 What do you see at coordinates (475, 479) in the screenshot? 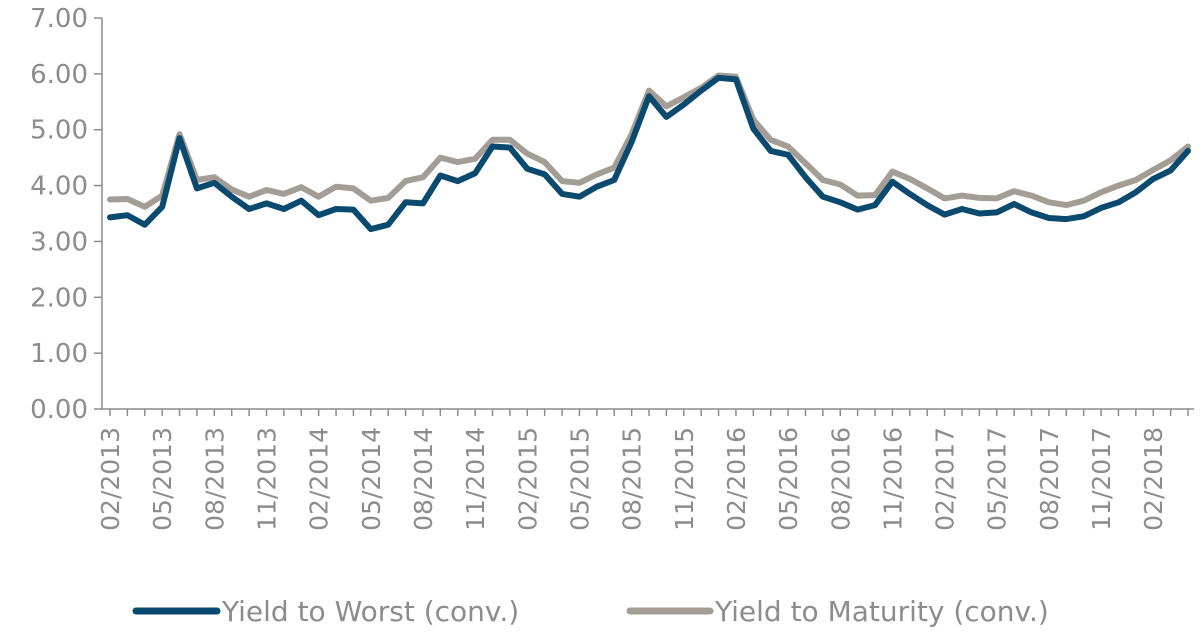
I see `x-tick-label: 11/2014` at bounding box center [475, 479].